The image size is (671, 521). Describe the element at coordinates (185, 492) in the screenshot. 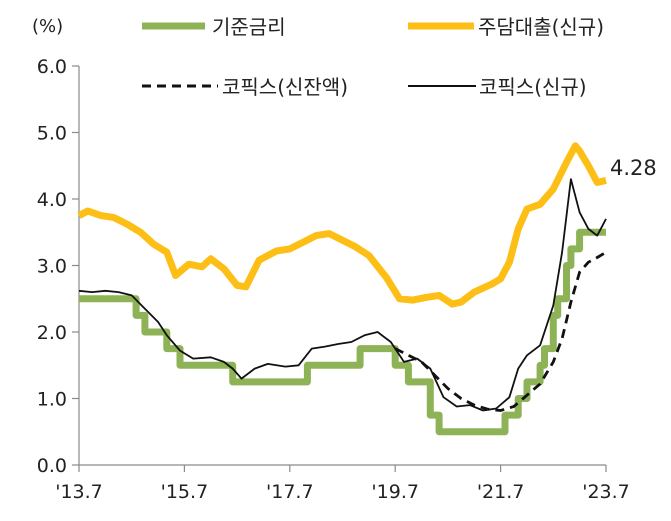

I see `x-tick-label: '15.7` at that location.